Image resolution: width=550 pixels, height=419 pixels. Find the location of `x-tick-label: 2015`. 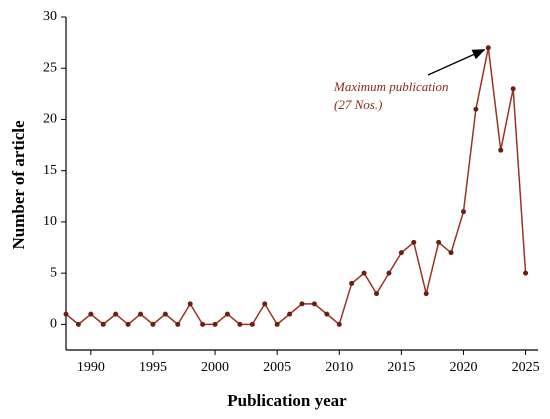

x-tick-label: 2015 is located at coordinates (401, 367).